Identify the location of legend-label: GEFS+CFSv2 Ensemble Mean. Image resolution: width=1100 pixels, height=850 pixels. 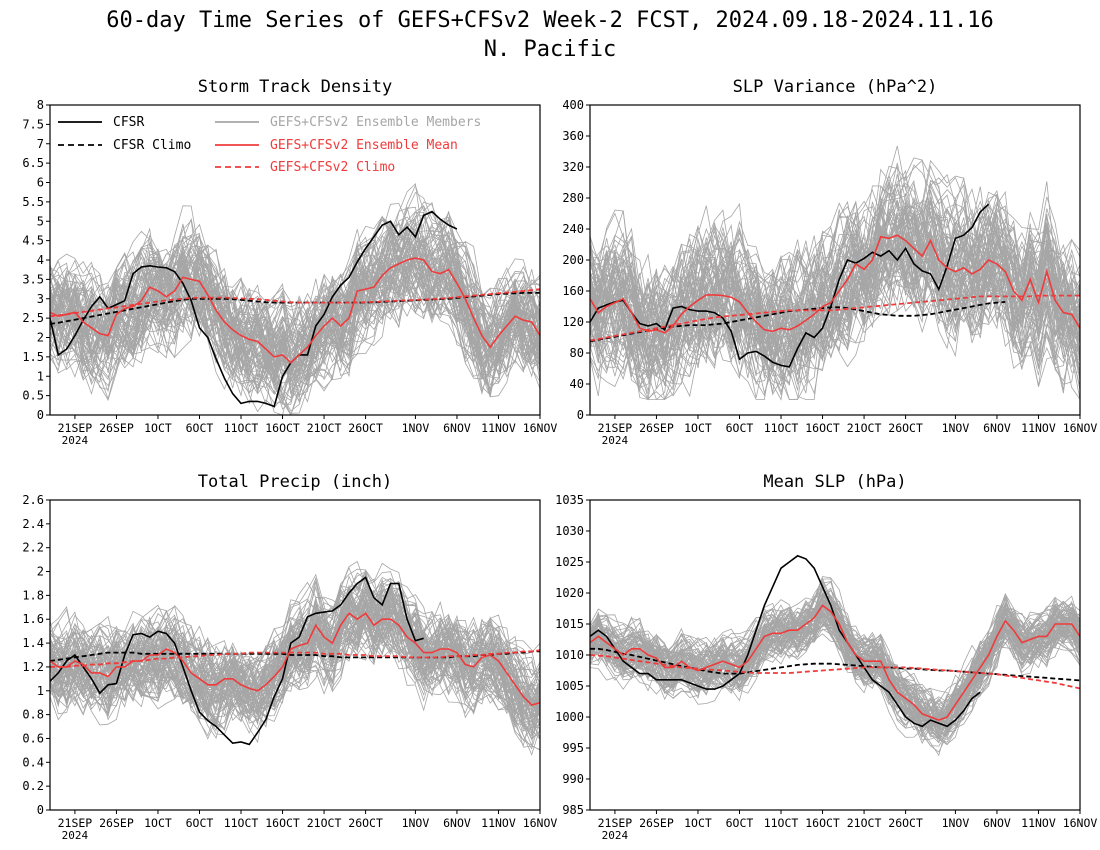
(364, 145).